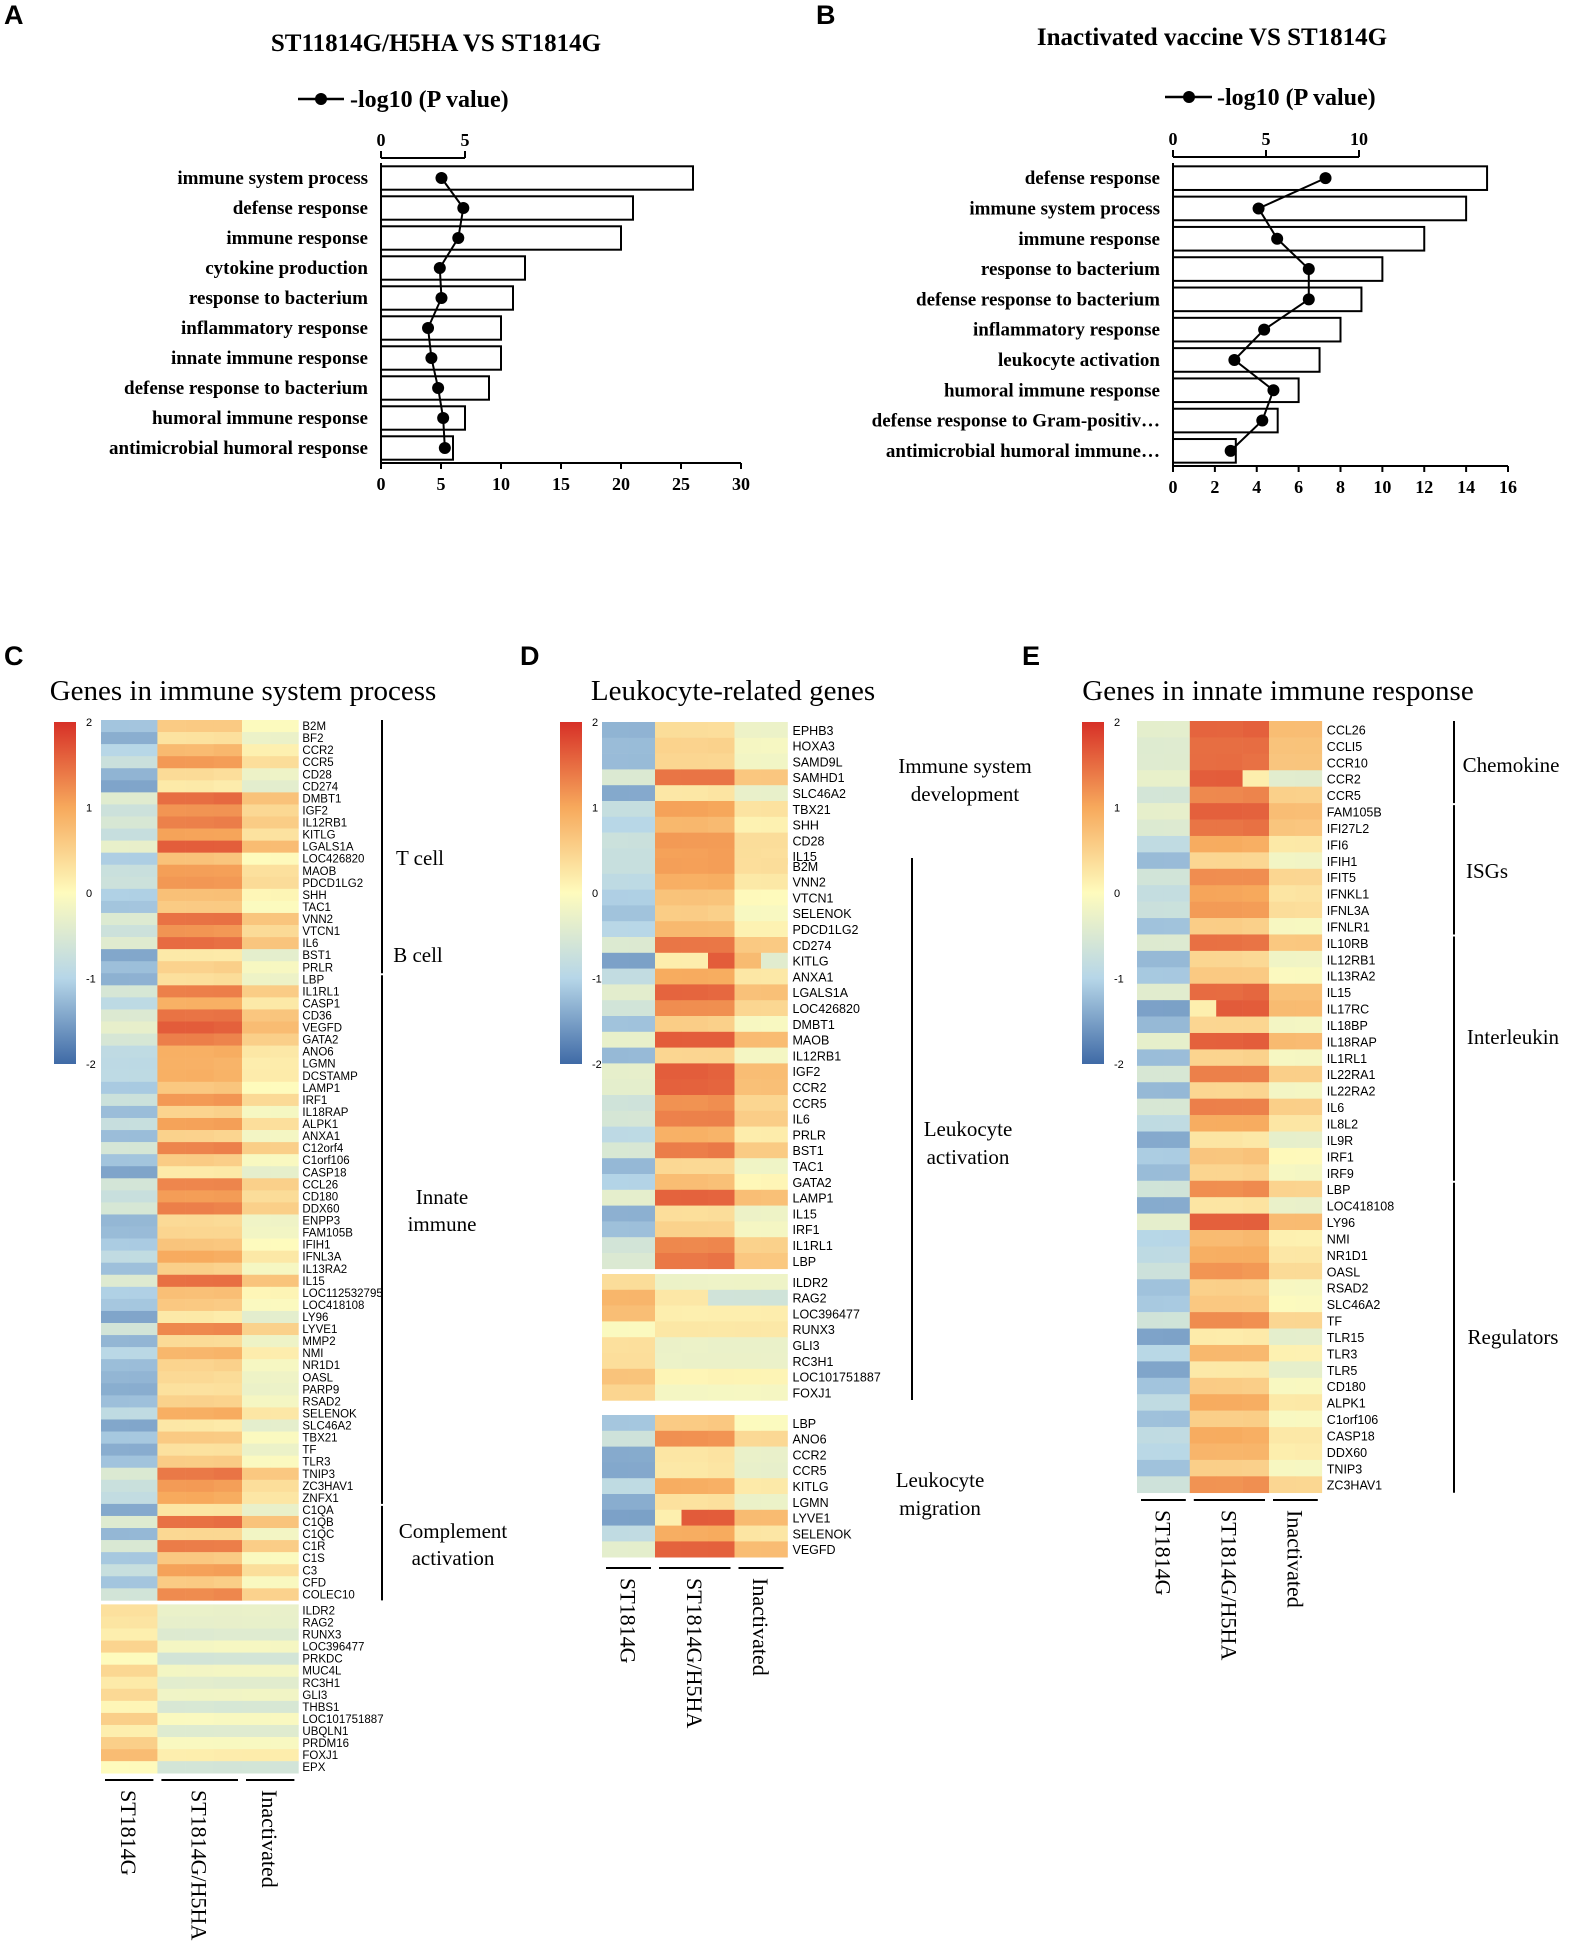 The image size is (1569, 1949). I want to click on heatmap-e-gene-label: TLR3, so click(1342, 1354).